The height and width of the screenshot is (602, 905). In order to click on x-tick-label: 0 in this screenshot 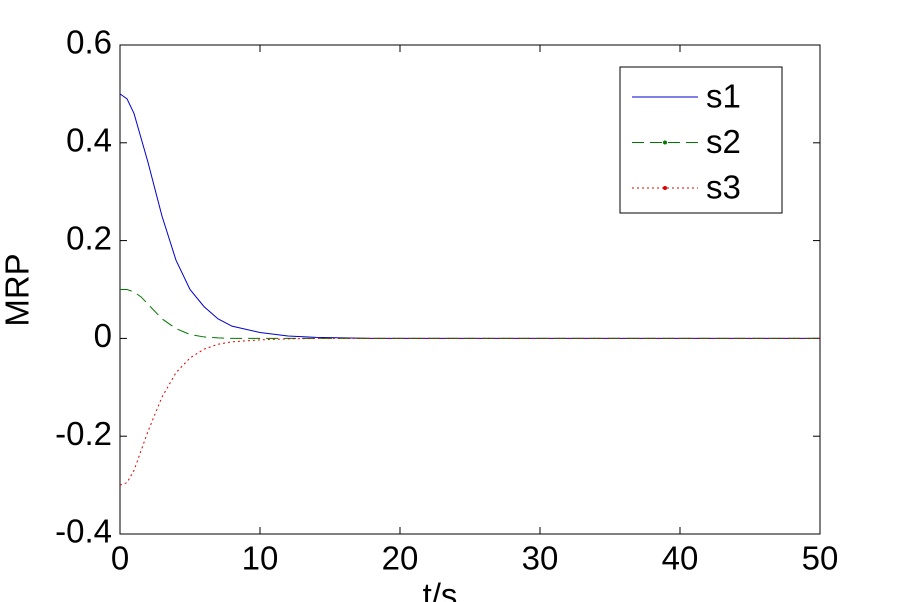, I will do `click(120, 558)`.